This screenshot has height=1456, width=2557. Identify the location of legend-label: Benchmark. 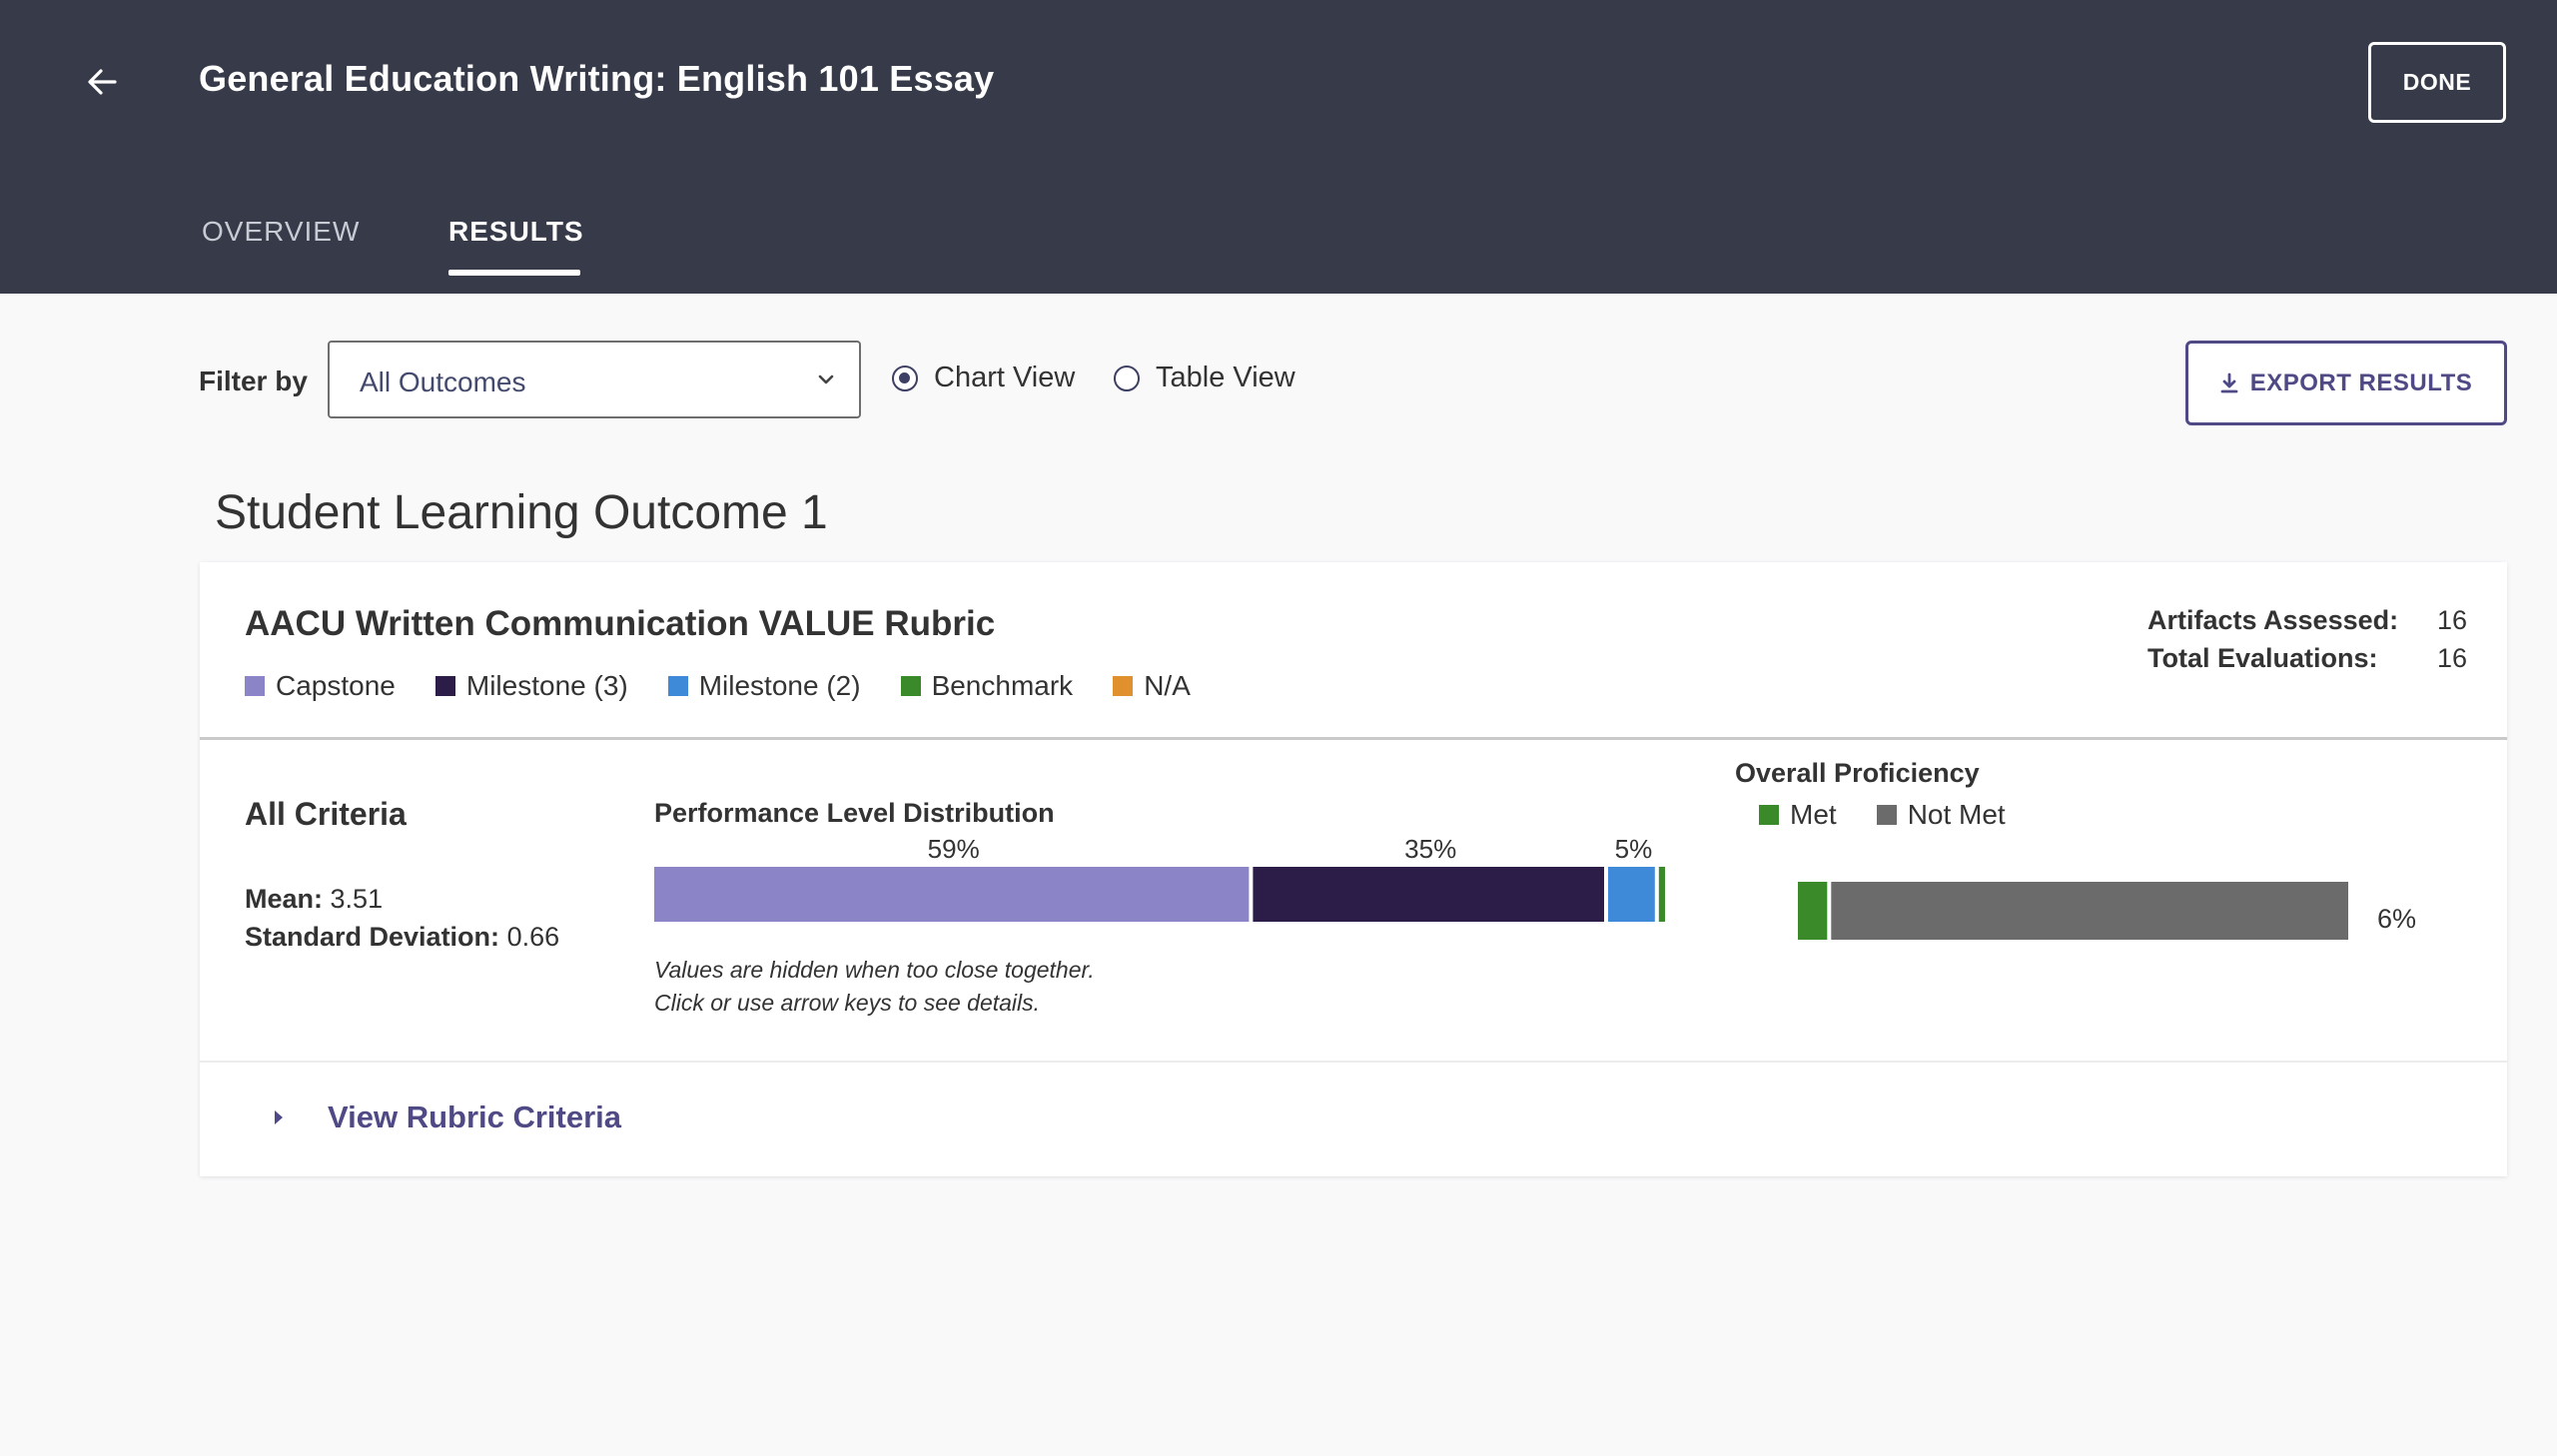
(1002, 685).